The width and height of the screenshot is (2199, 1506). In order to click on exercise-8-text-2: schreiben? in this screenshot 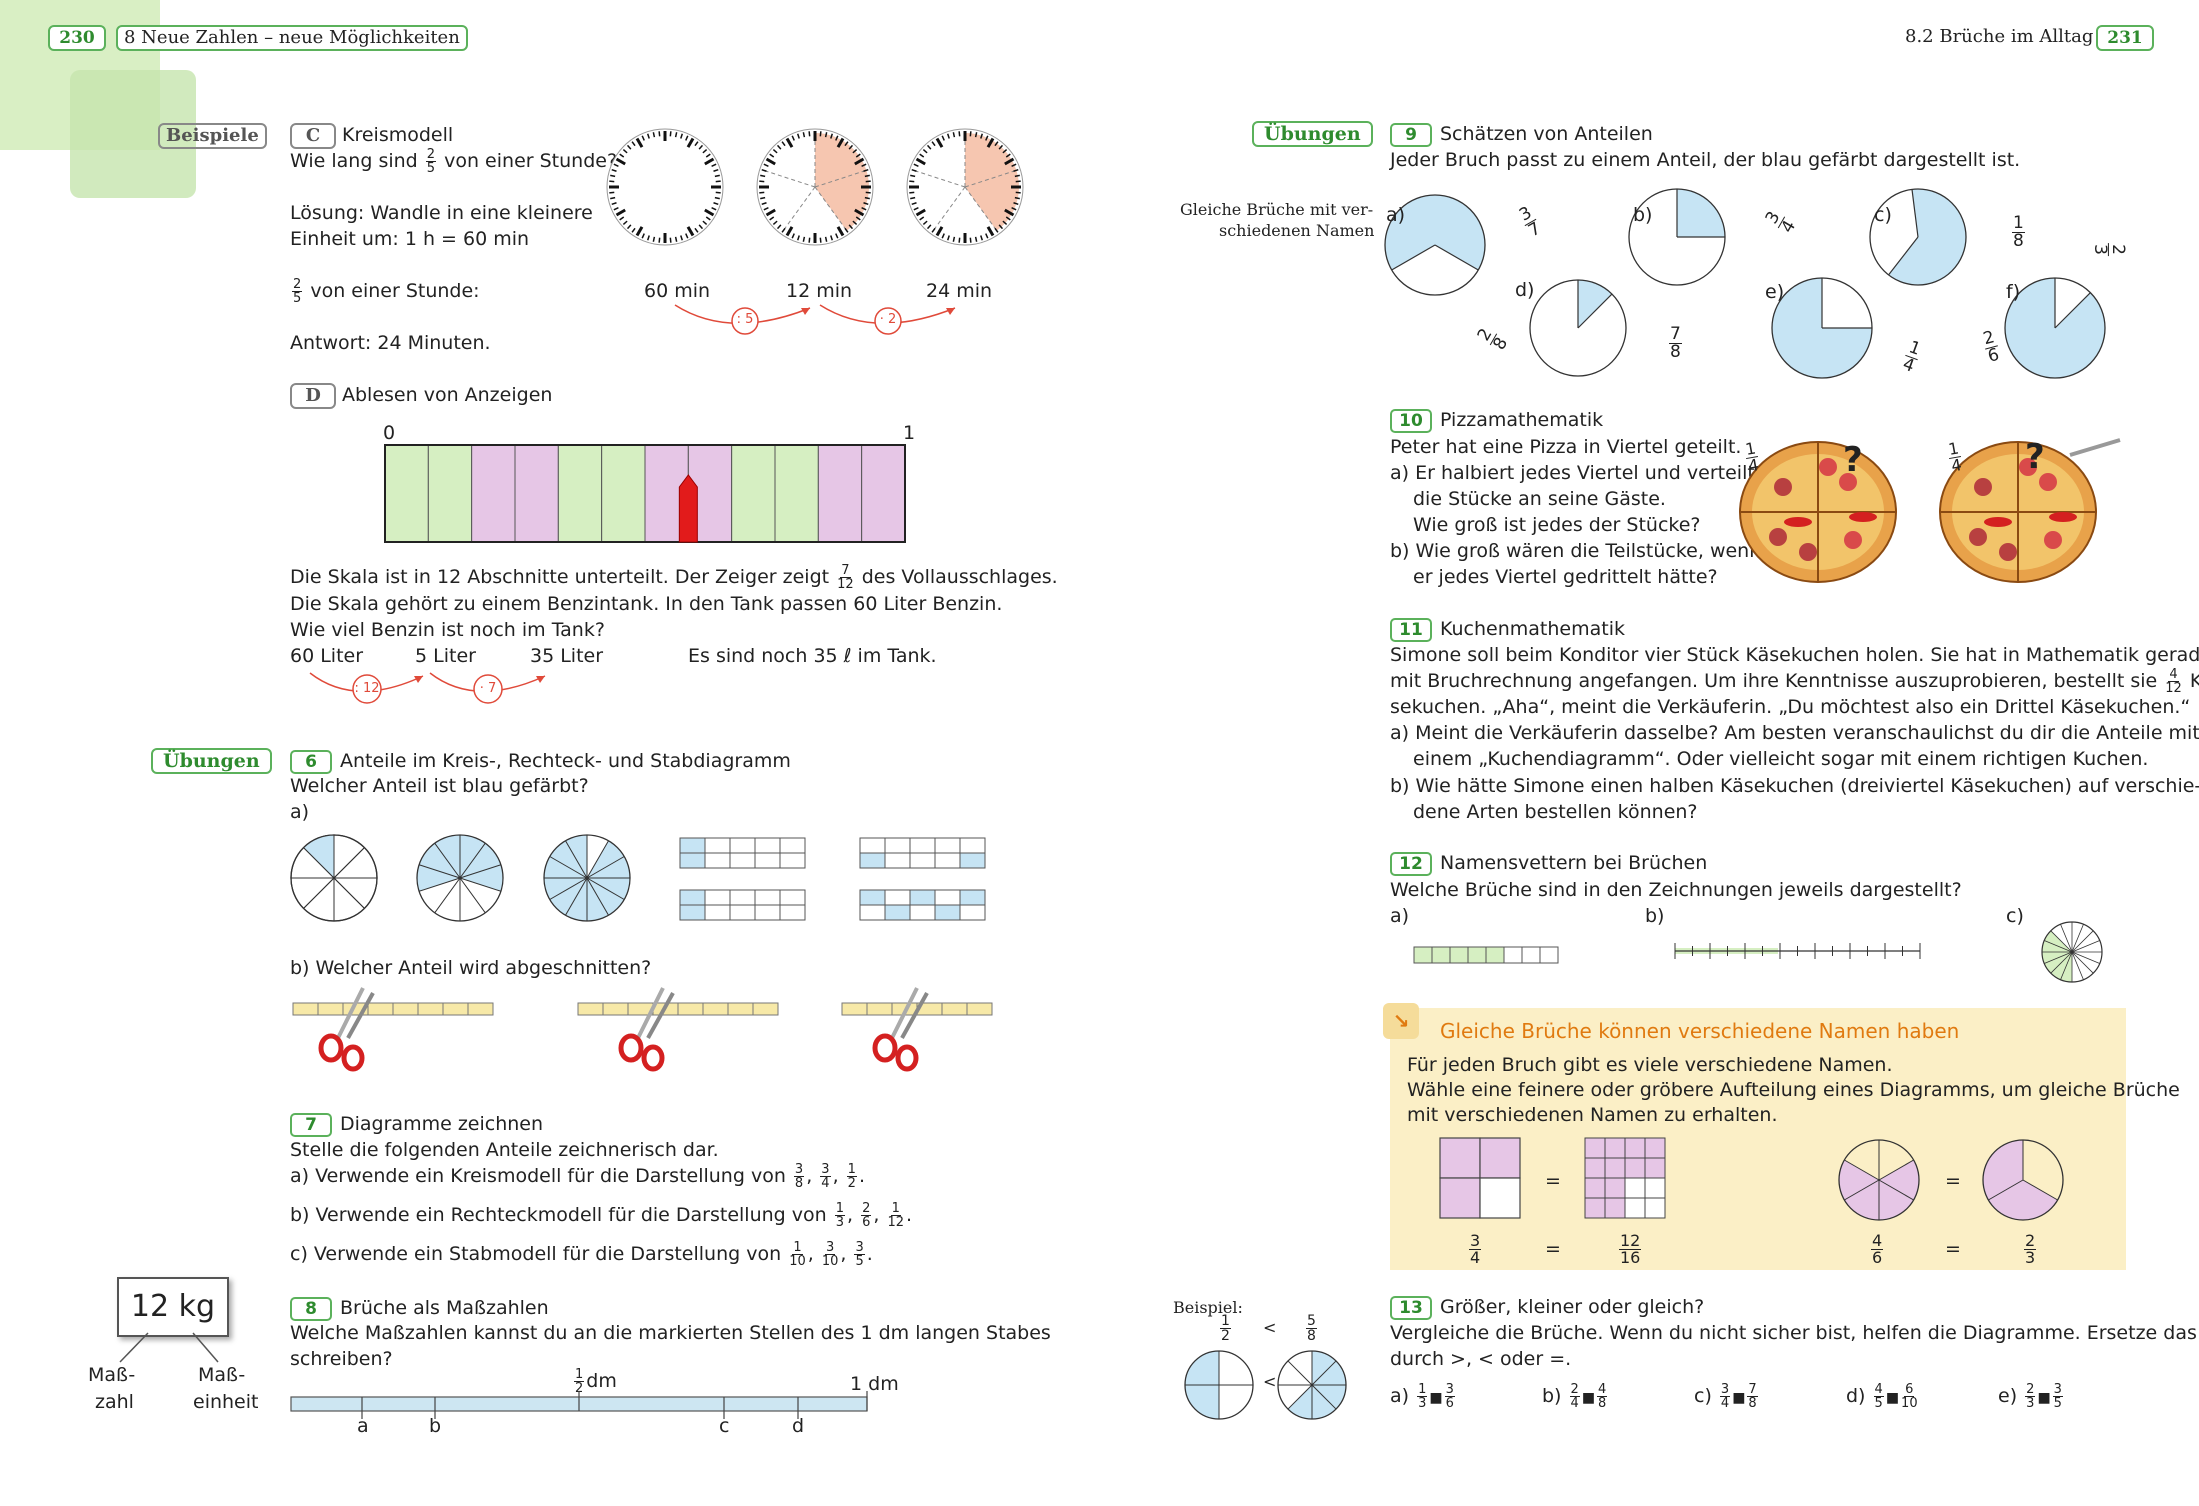, I will do `click(341, 1359)`.